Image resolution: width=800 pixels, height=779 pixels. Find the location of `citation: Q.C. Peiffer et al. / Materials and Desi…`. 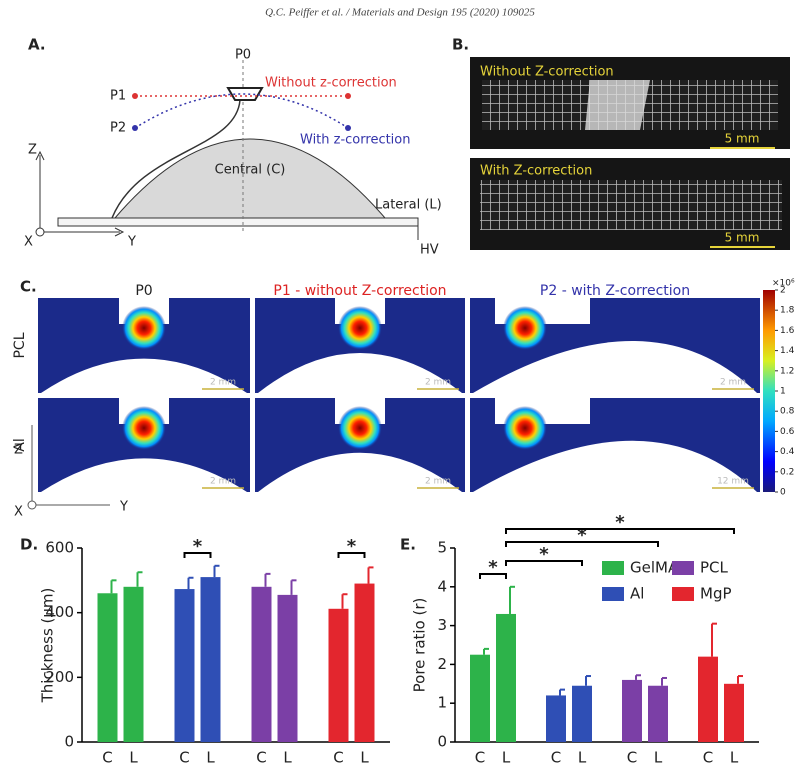

citation: Q.C. Peiffer et al. / Materials and Desi… is located at coordinates (400, 13).